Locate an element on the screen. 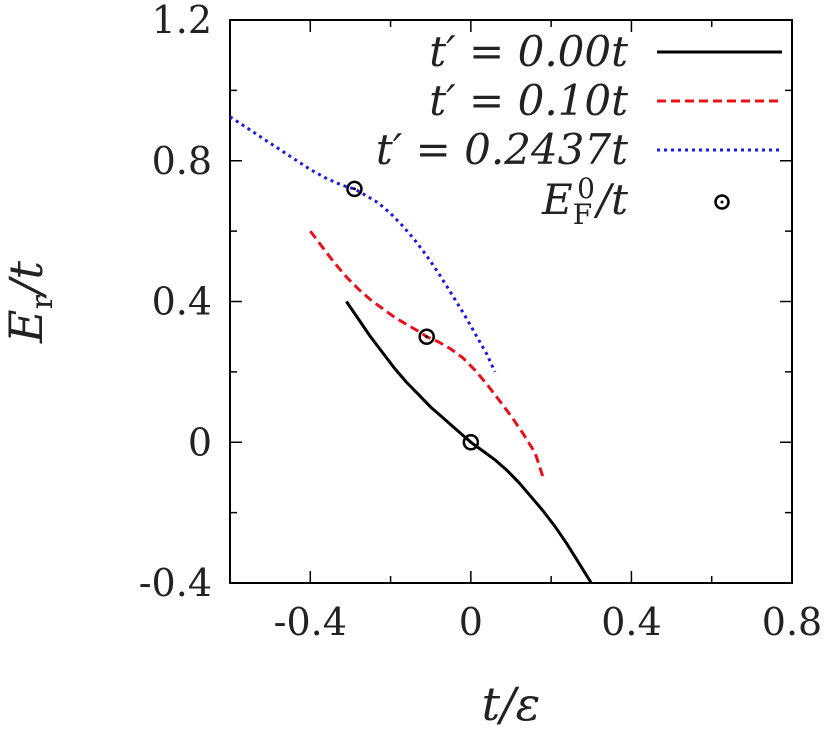  legend-label: t′ = 0.00t is located at coordinates (528, 51).